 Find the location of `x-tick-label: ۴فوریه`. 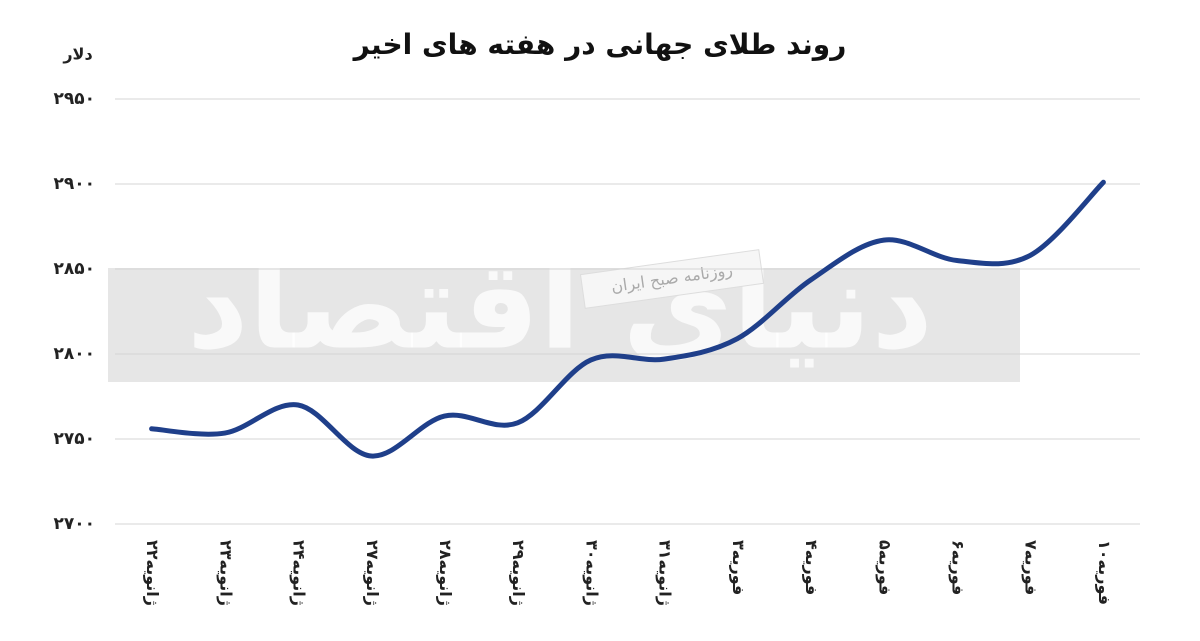

x-tick-label: ۴فوریه is located at coordinates (811, 567).